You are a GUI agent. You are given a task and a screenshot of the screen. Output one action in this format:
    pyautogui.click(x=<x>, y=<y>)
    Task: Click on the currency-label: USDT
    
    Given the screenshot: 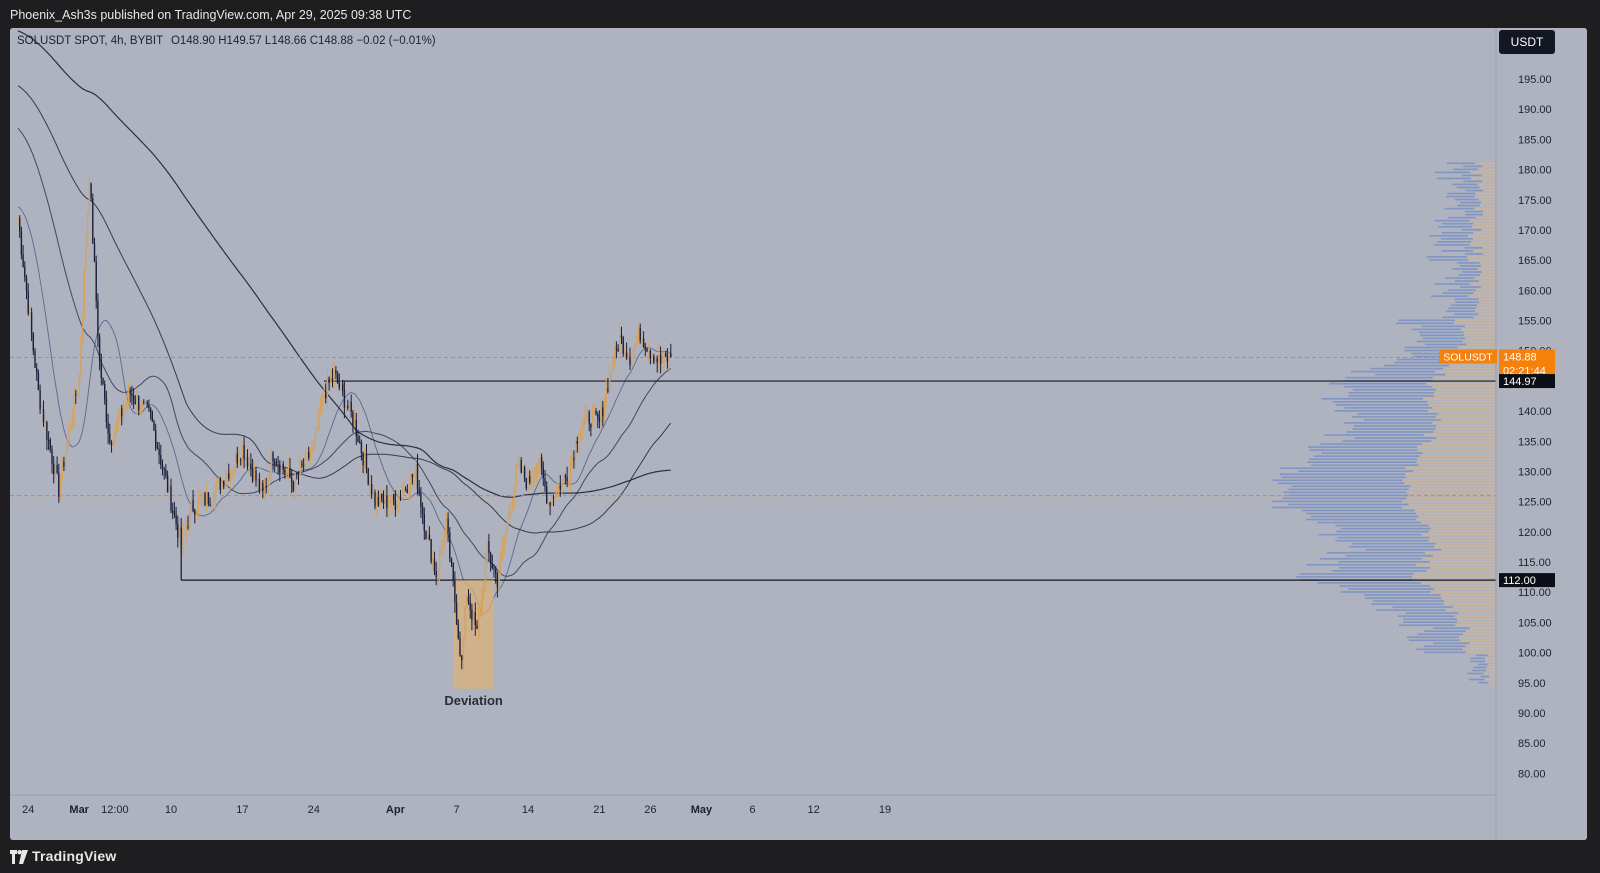 What is the action you would take?
    pyautogui.click(x=1527, y=42)
    